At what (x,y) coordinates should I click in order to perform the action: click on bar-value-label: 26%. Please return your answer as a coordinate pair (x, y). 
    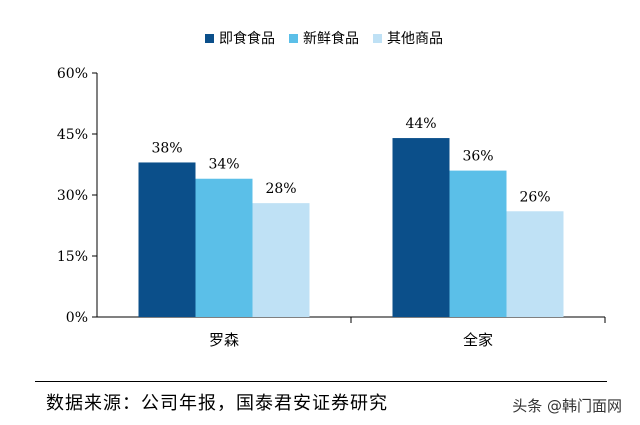
    Looking at the image, I should click on (534, 197).